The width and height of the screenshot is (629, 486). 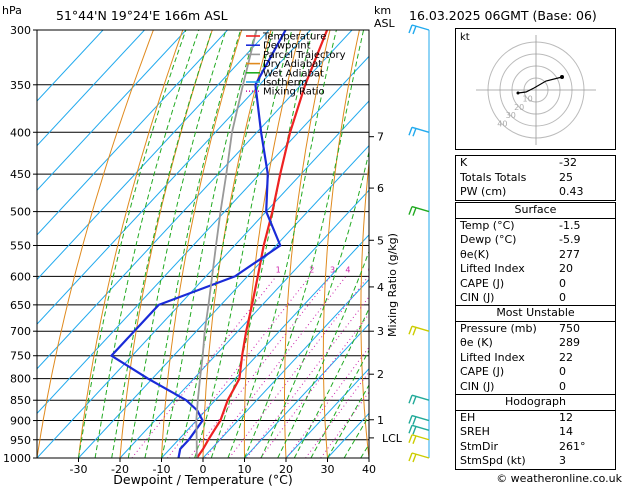 What do you see at coordinates (568, 162) in the screenshot?
I see `row-value: -32` at bounding box center [568, 162].